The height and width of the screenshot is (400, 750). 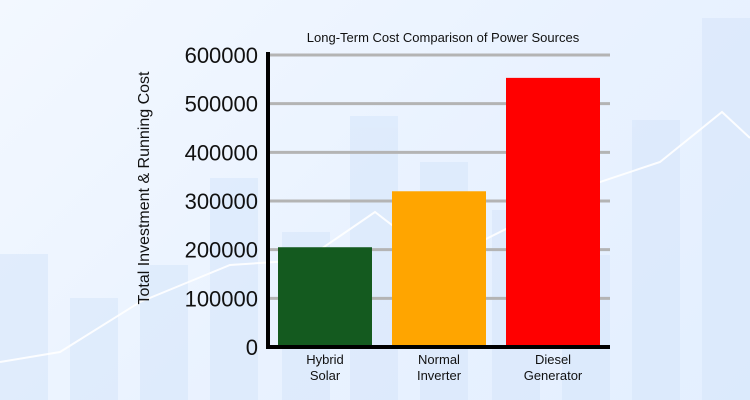 I want to click on x-category-label: Diesel, so click(x=553, y=359).